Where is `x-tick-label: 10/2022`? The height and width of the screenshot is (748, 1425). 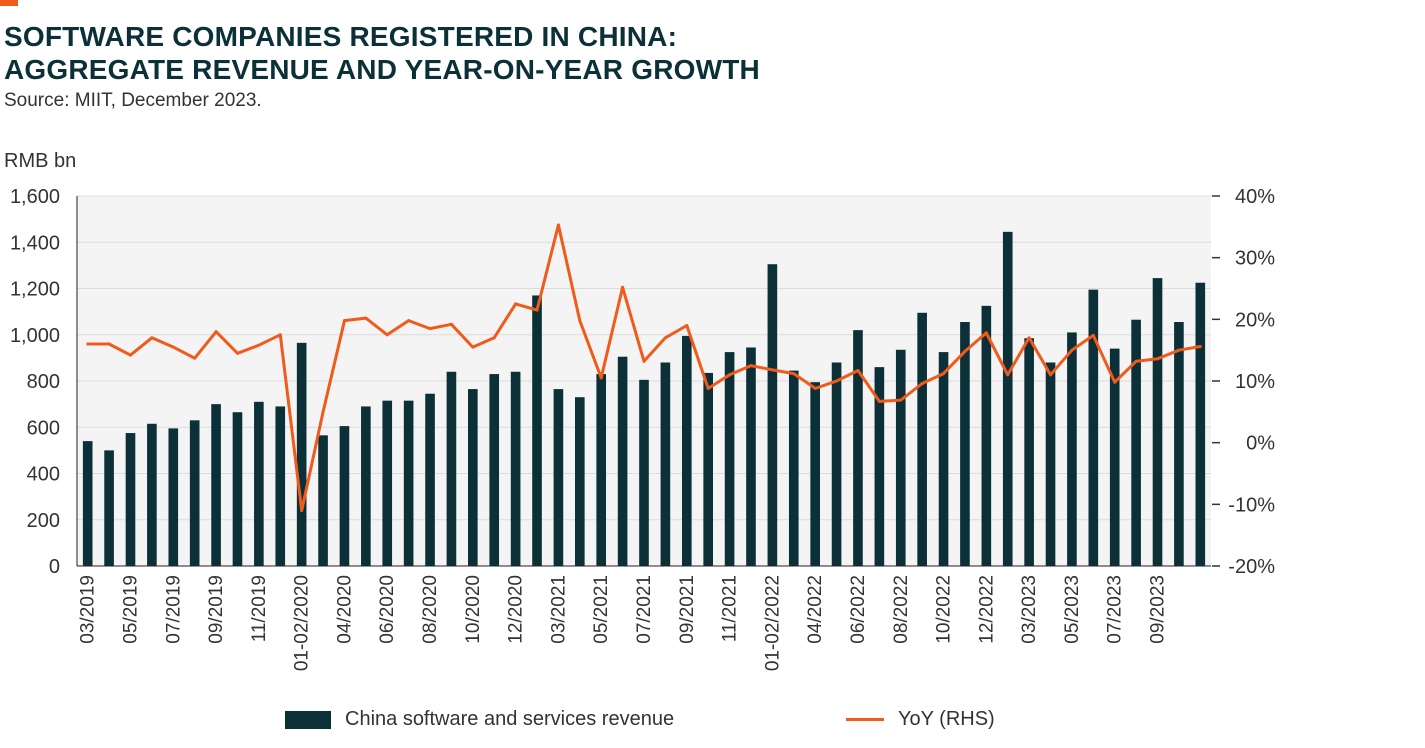 x-tick-label: 10/2022 is located at coordinates (944, 609).